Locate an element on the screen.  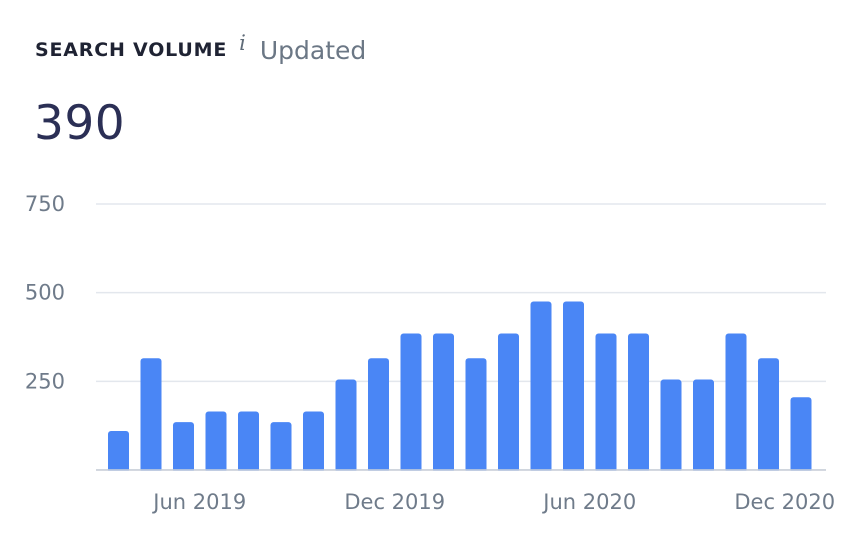
updated-label: Updated is located at coordinates (313, 50).